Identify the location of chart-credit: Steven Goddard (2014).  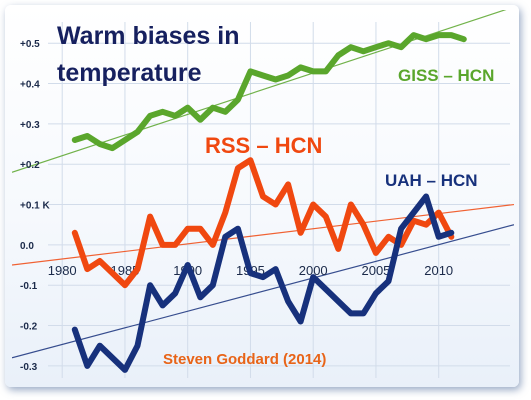
(244, 359).